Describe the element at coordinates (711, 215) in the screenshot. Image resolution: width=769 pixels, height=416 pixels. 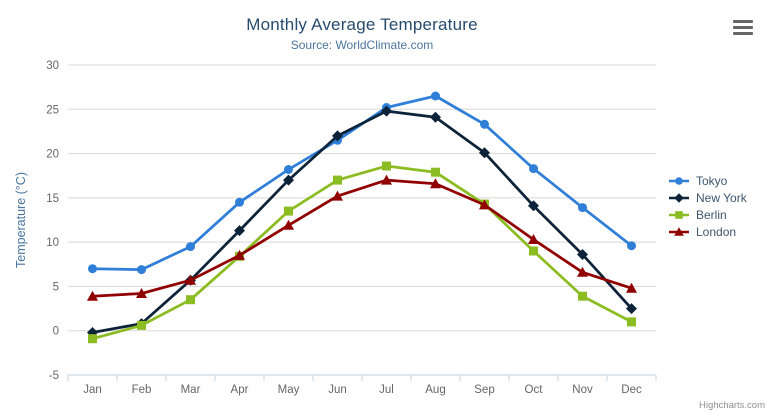
I see `legend-label: Berlin` at that location.